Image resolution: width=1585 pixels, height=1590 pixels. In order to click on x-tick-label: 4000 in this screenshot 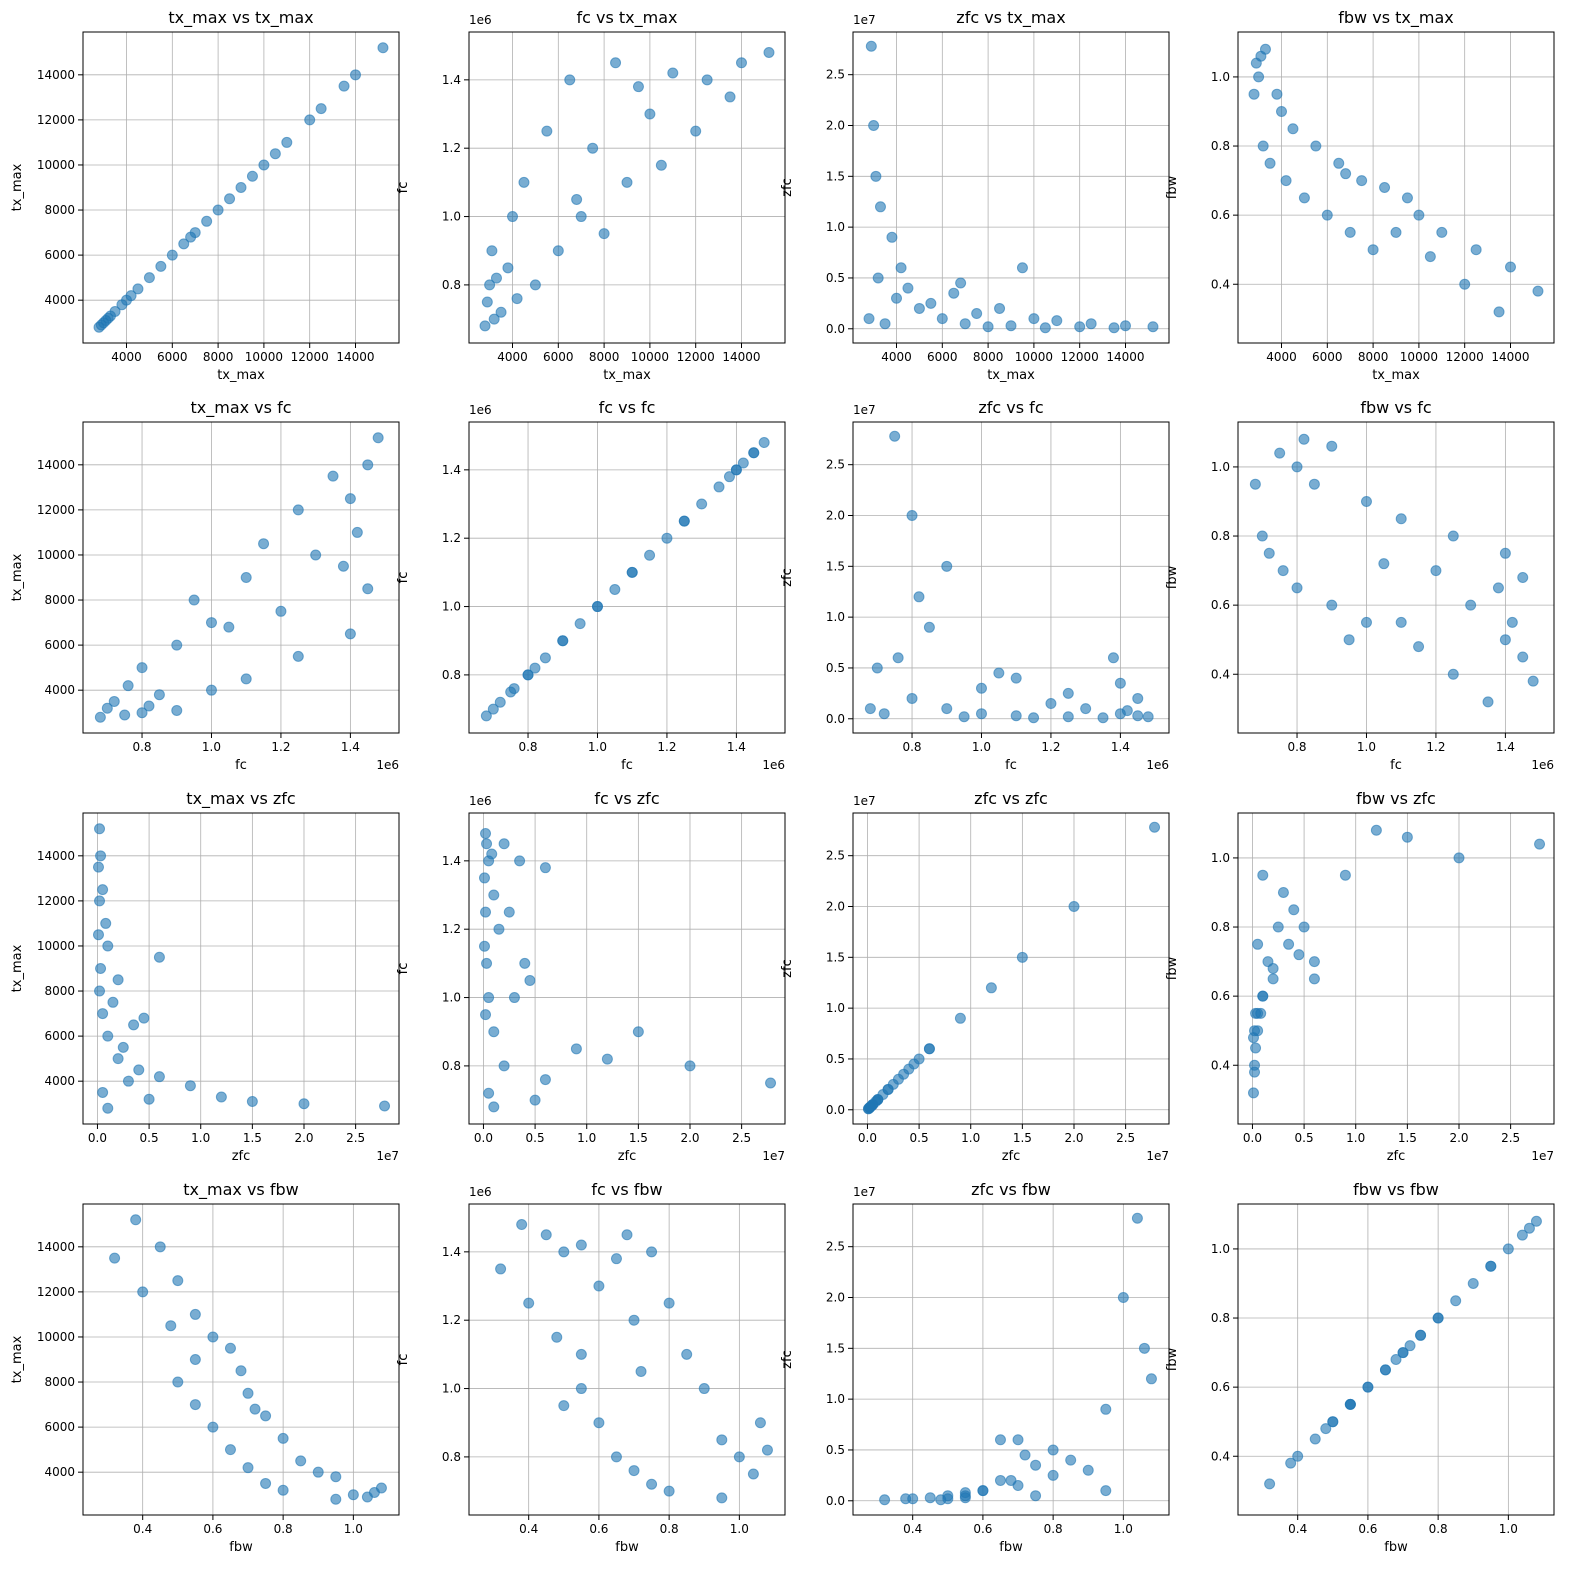, I will do `click(512, 357)`.